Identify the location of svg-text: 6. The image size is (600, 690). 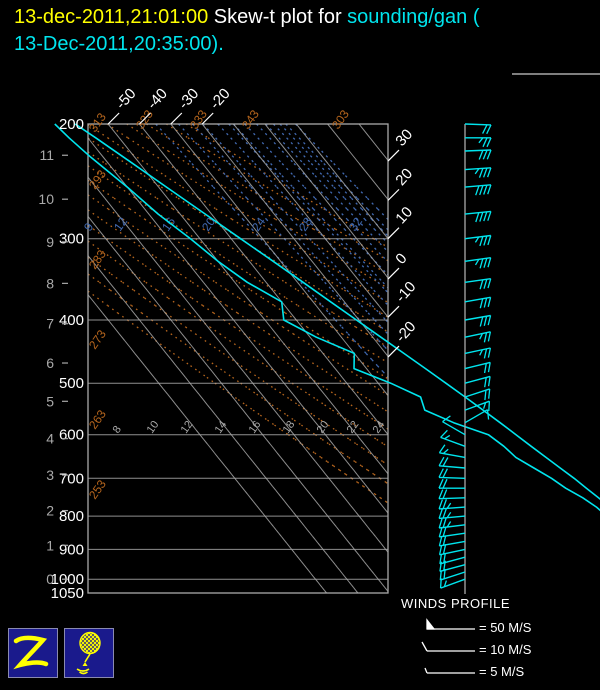
(50, 363).